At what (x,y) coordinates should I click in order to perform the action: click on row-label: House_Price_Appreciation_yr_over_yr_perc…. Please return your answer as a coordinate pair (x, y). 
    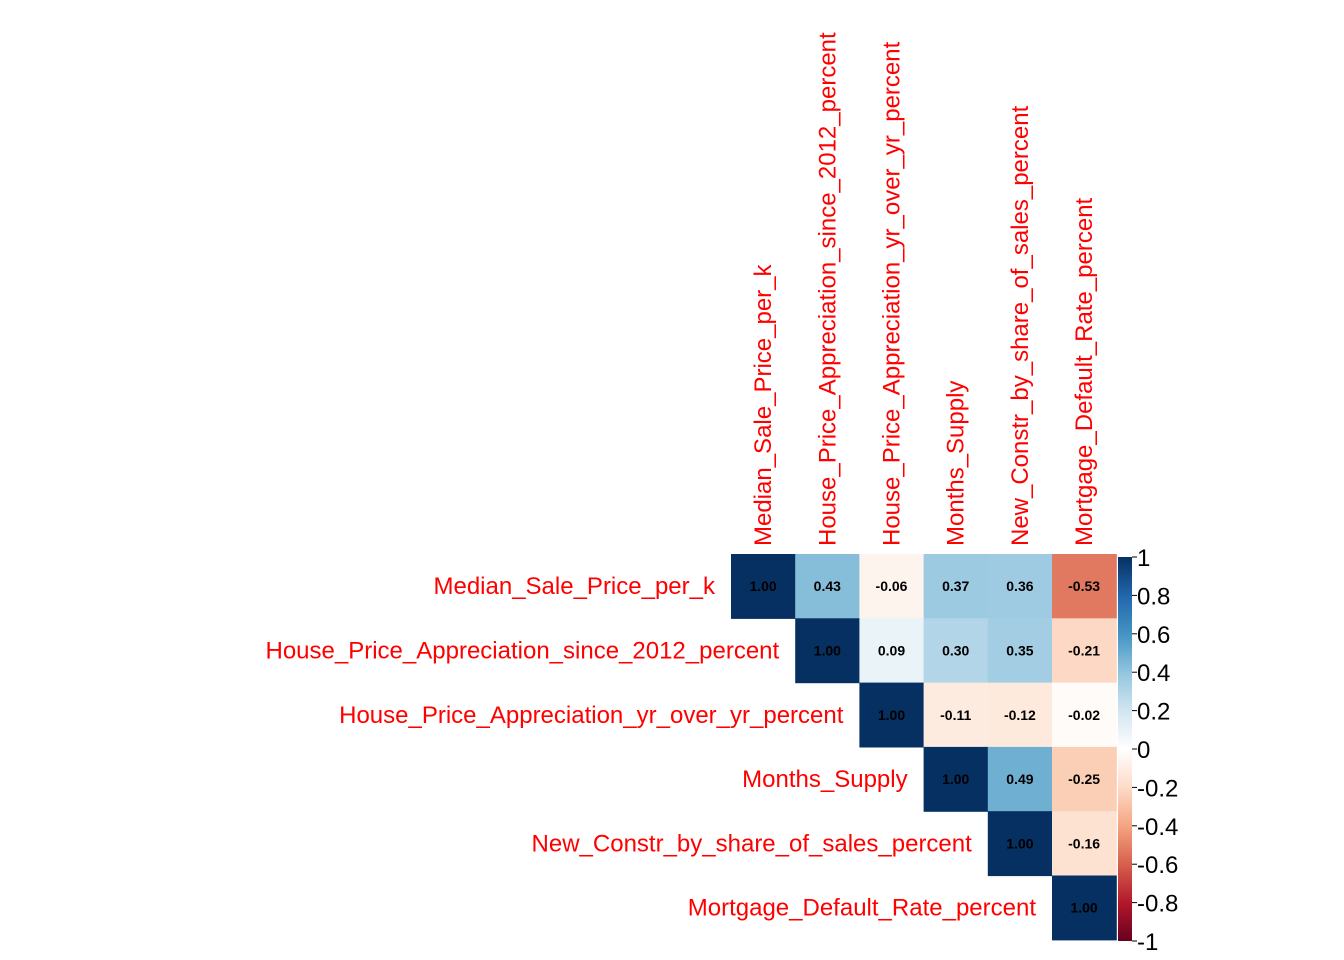
    Looking at the image, I should click on (591, 715).